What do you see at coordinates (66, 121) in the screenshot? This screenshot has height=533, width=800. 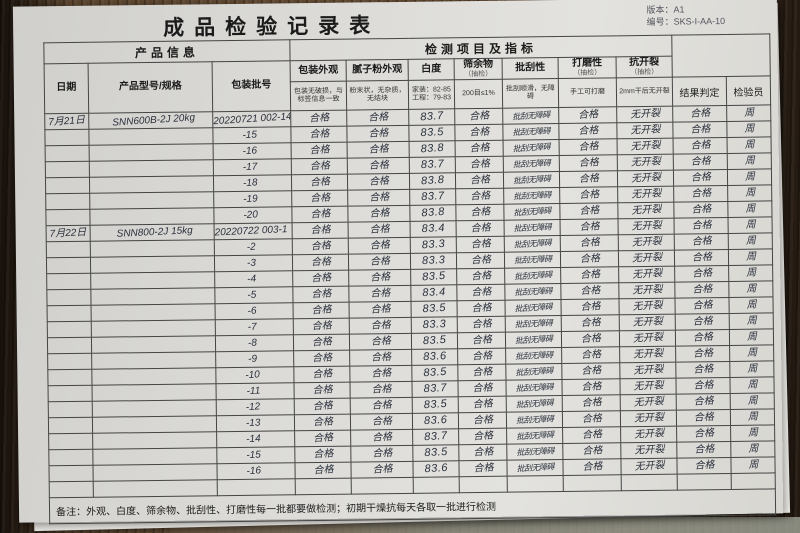 I see `cell-date: 7月21日` at bounding box center [66, 121].